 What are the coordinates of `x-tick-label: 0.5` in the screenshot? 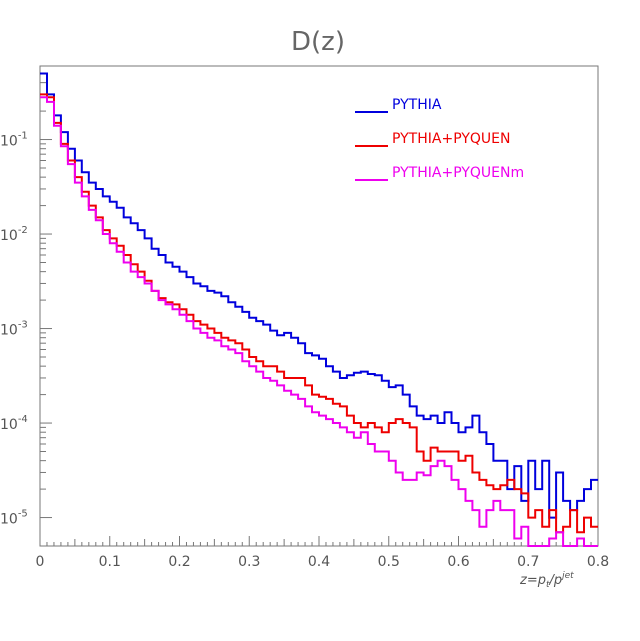 It's located at (389, 562).